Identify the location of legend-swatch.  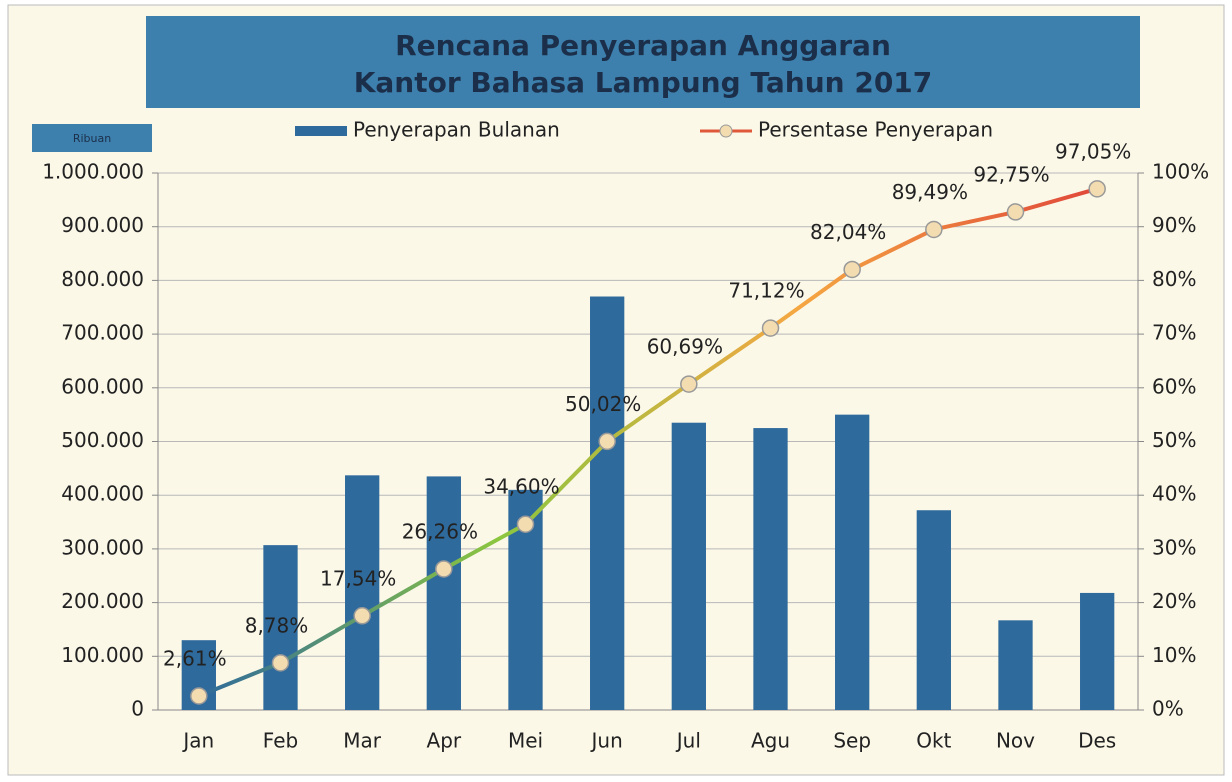
(321, 131).